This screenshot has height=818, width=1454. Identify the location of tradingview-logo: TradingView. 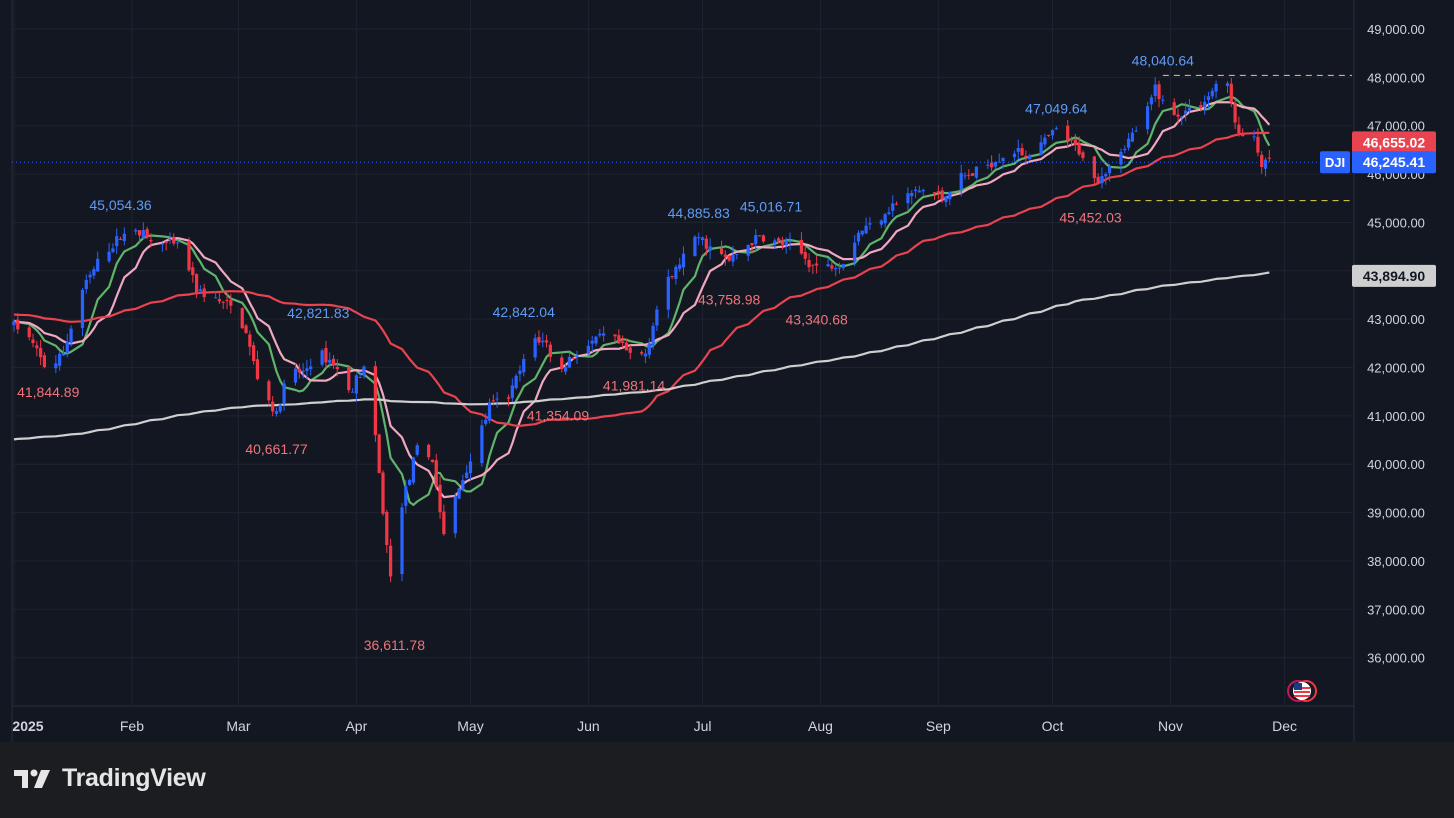
(110, 778).